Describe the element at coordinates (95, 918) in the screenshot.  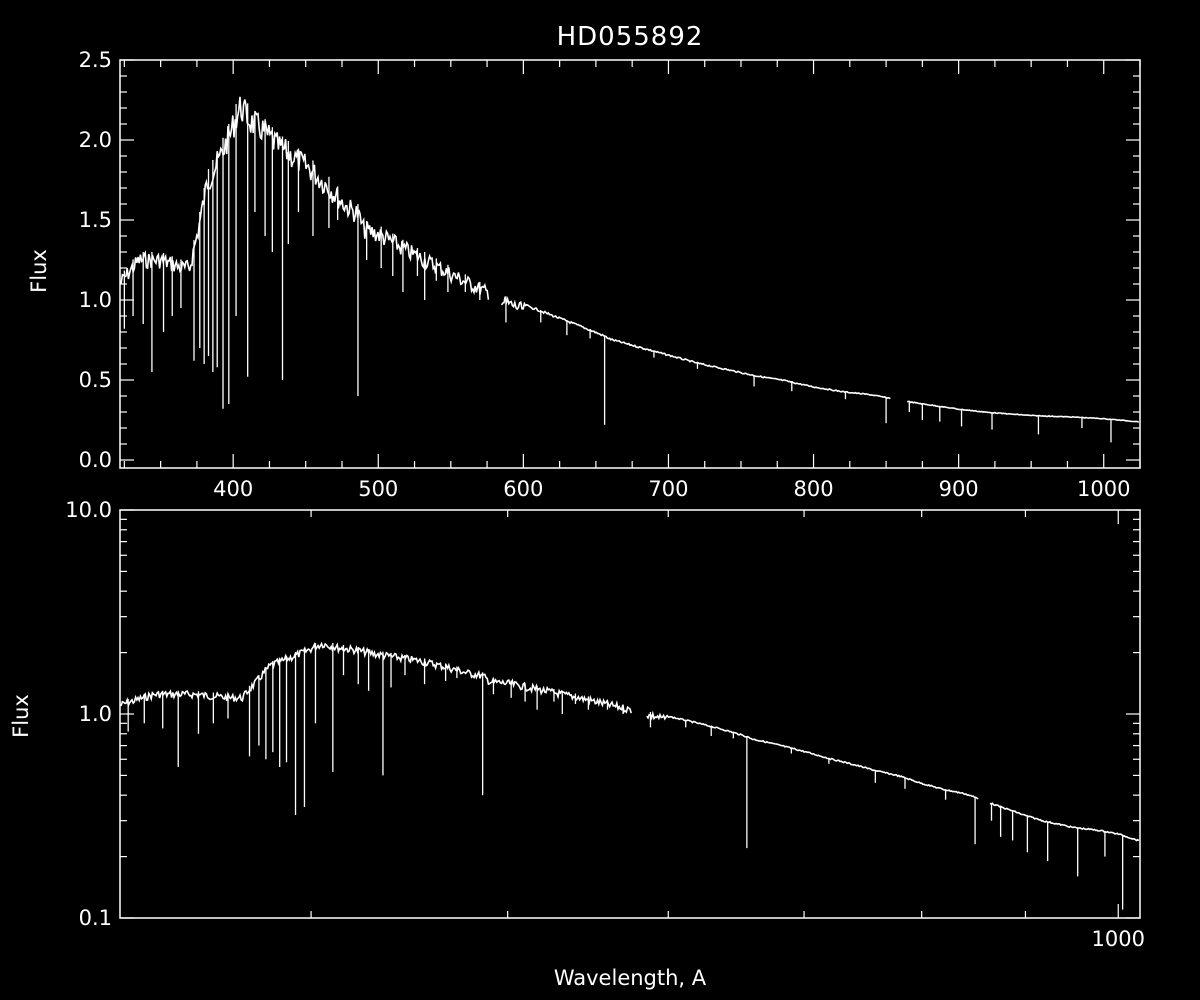
I see `y-tick-label: 0.1` at that location.